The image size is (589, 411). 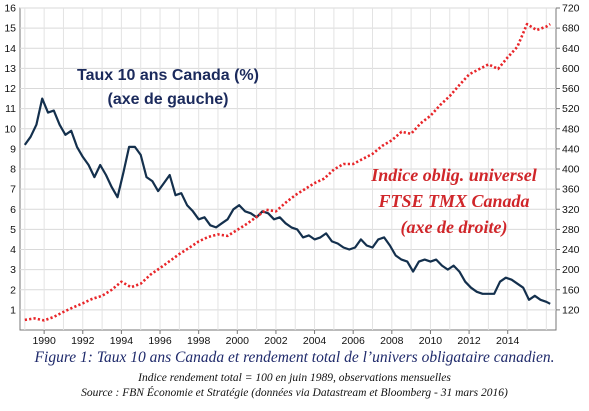 I want to click on right-axis-tick-label: 680, so click(x=571, y=29).